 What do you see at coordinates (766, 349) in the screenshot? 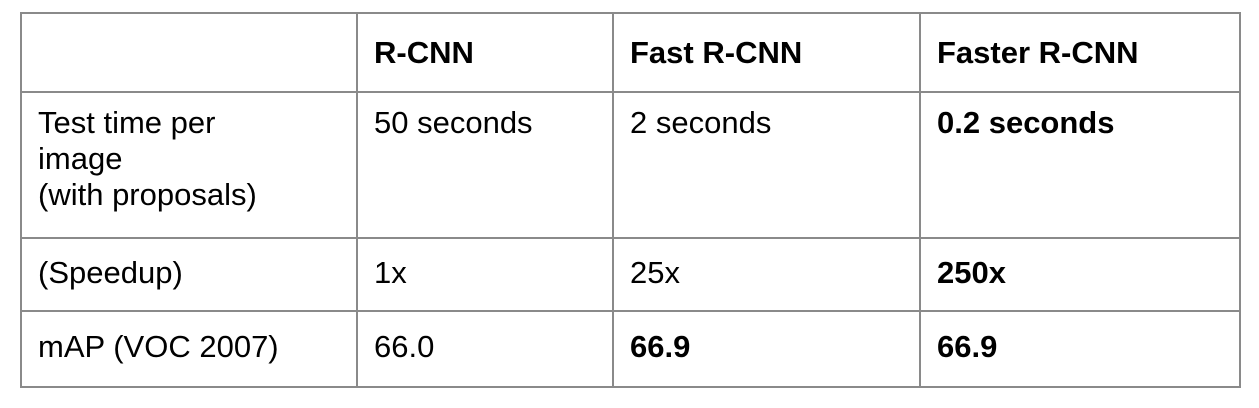
I see `cell-fast-rcnn-map: 66.9` at bounding box center [766, 349].